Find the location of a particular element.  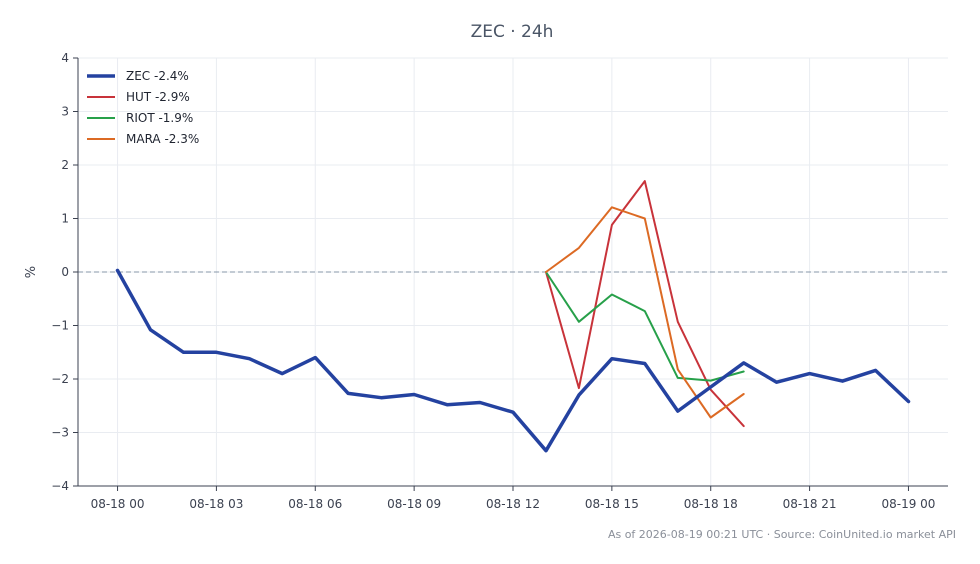

x-tick-label: 08-18 00 is located at coordinates (118, 504).